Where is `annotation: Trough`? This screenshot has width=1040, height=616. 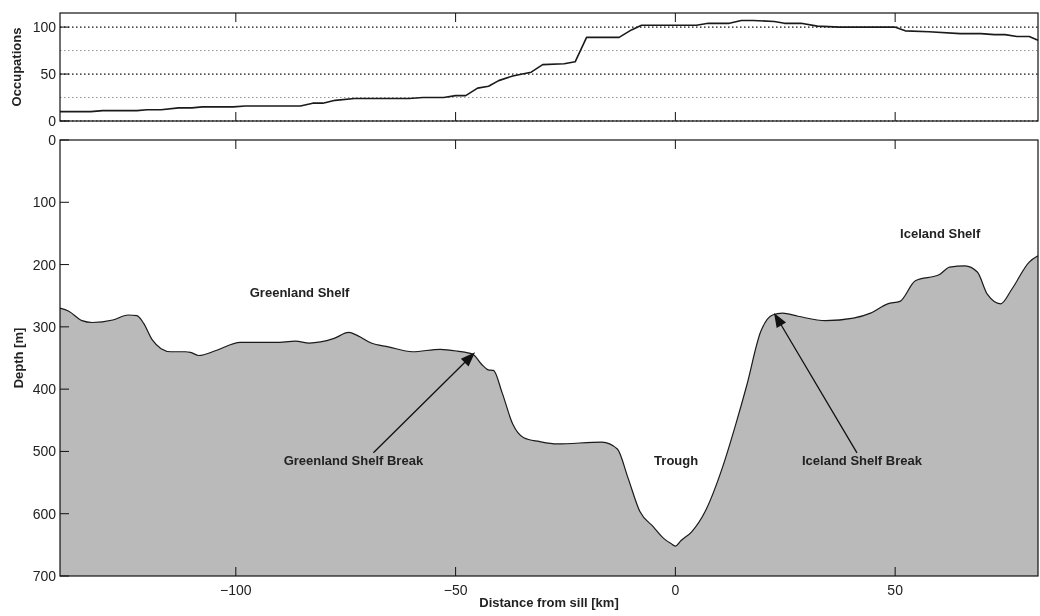
annotation: Trough is located at coordinates (676, 460).